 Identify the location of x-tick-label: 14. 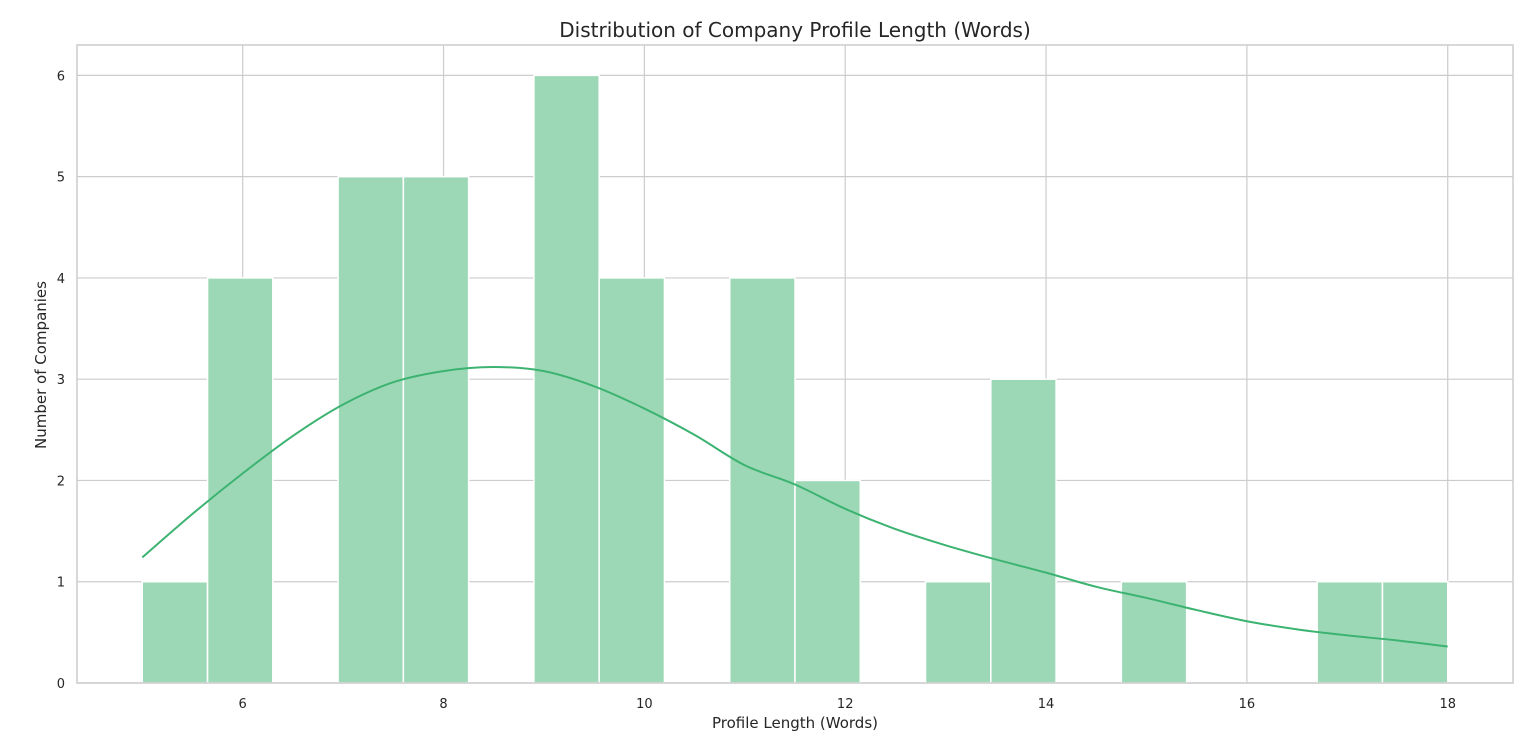
(1046, 704).